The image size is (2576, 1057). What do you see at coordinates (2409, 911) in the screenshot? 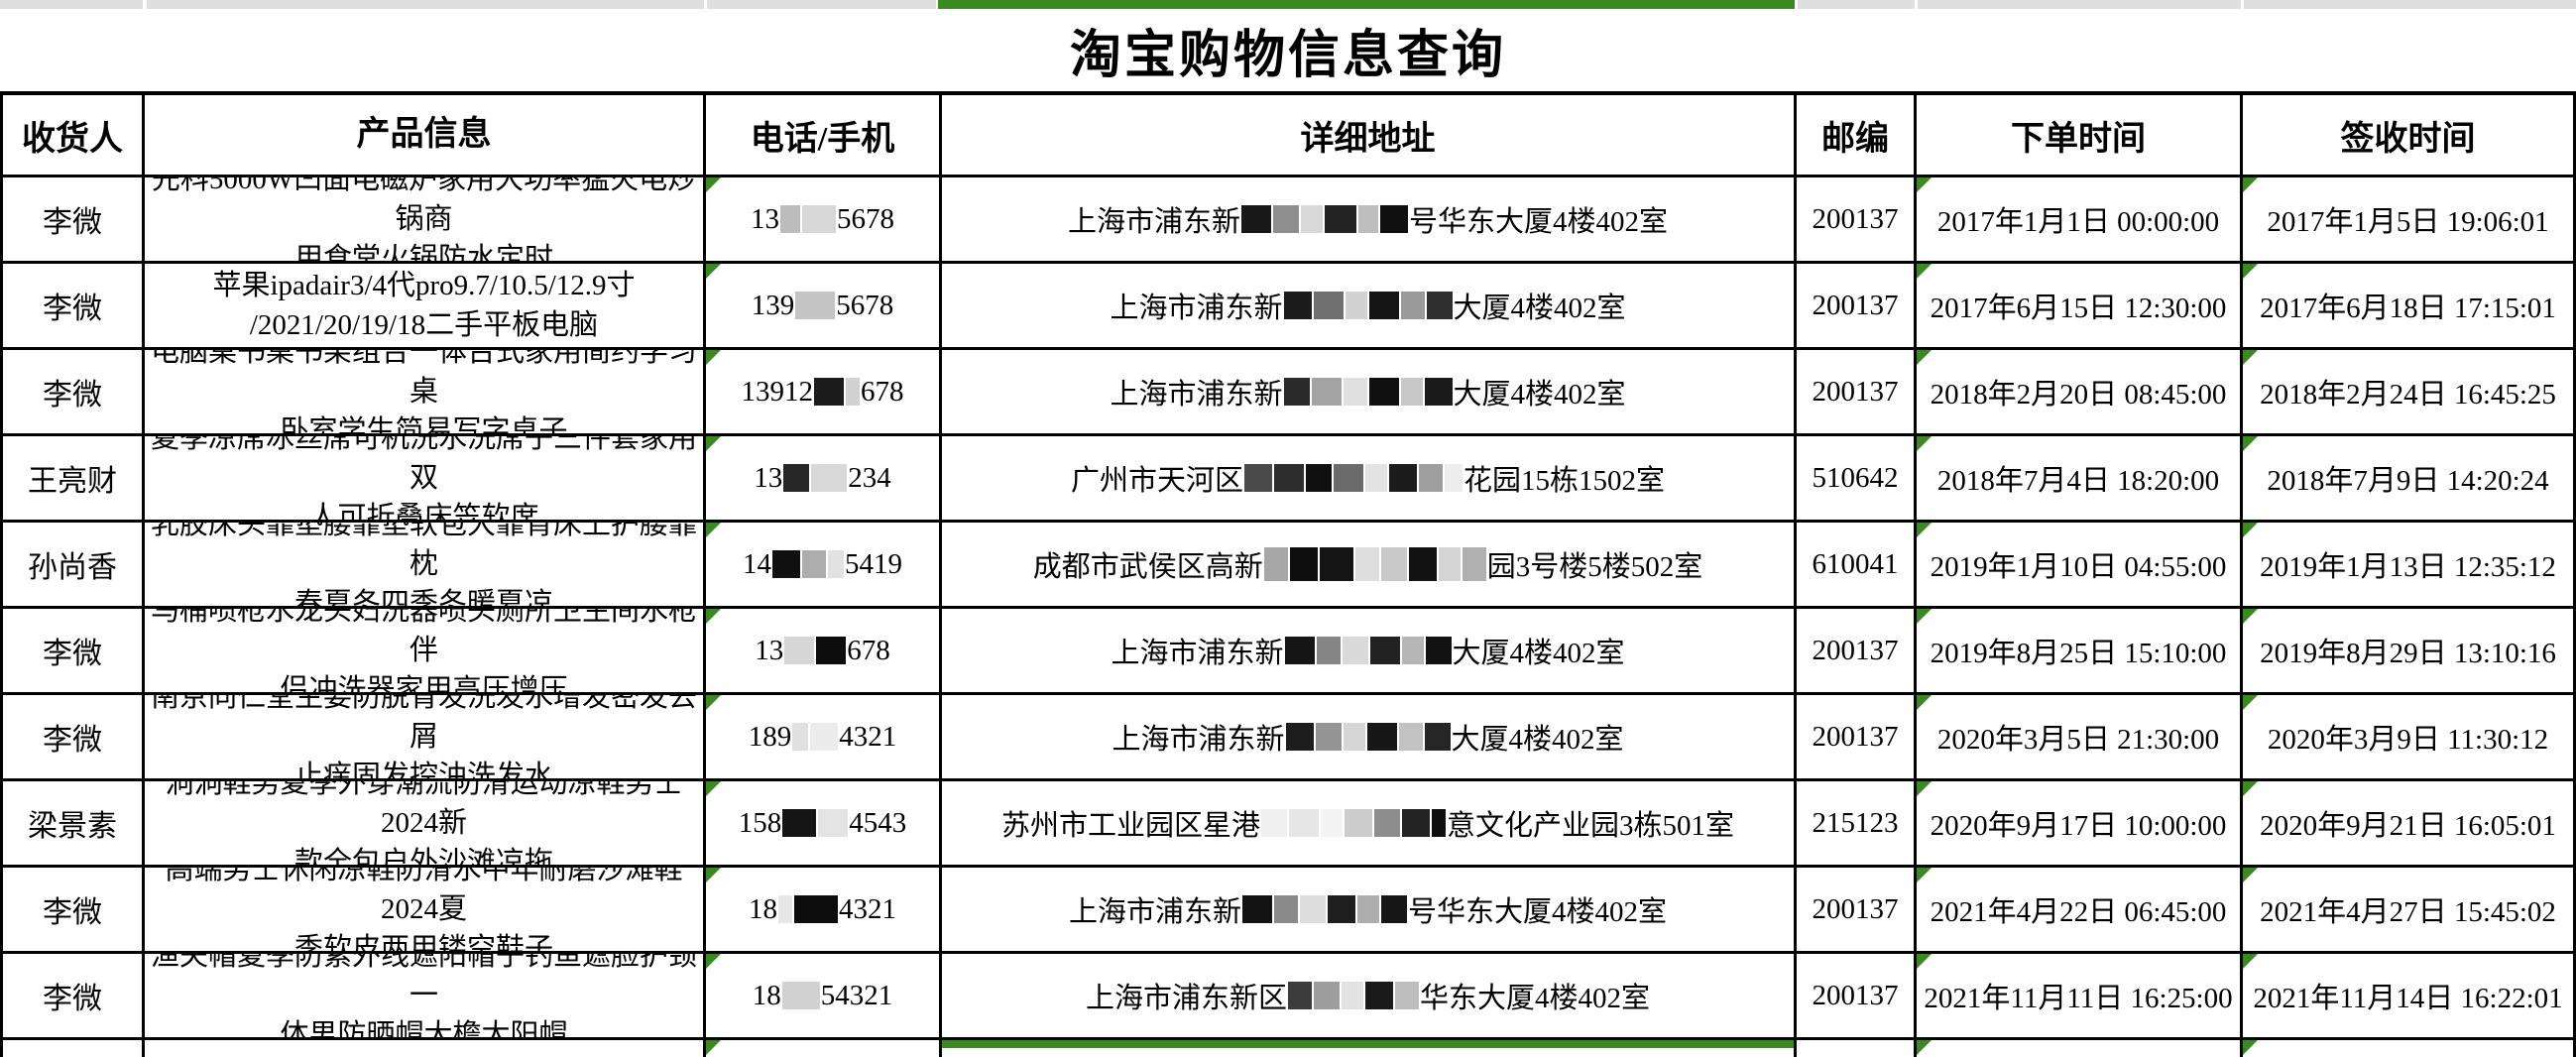
I see `sign-time-cell: 2021年4月27日 15:45:02` at bounding box center [2409, 911].